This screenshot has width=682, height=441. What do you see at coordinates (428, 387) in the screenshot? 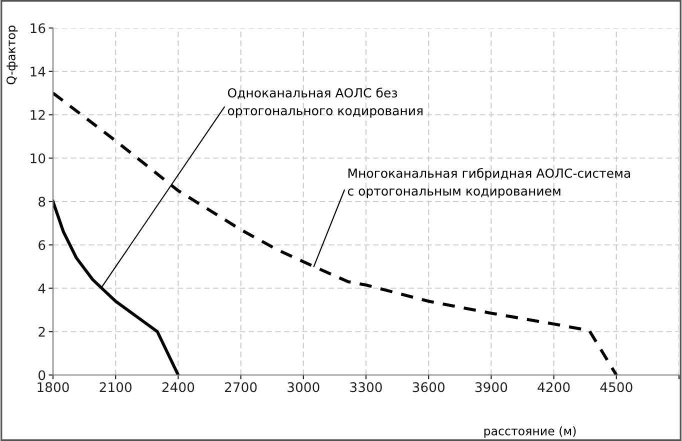
I see `x-tick-label: 3600` at bounding box center [428, 387].